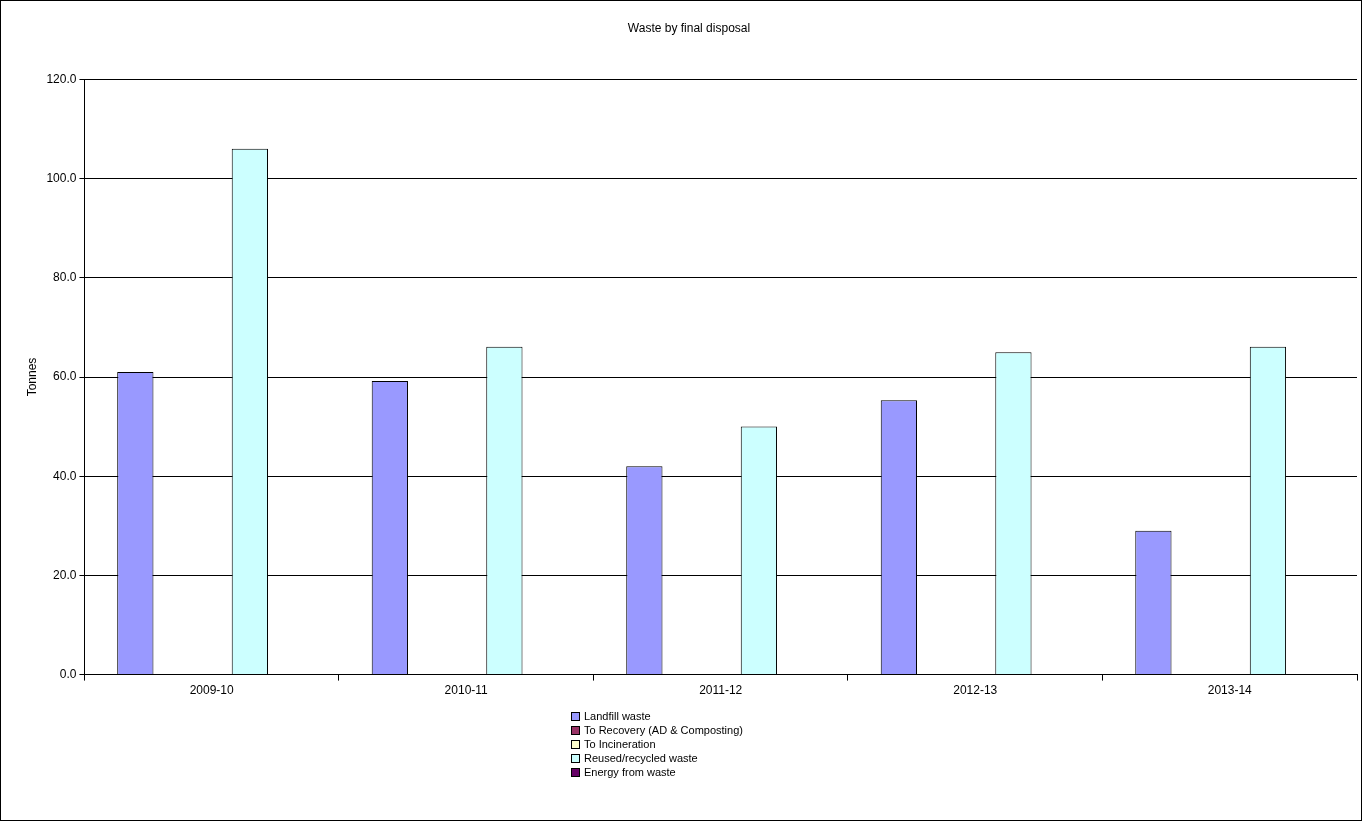  What do you see at coordinates (721, 690) in the screenshot?
I see `x-tick-label: 2011-12` at bounding box center [721, 690].